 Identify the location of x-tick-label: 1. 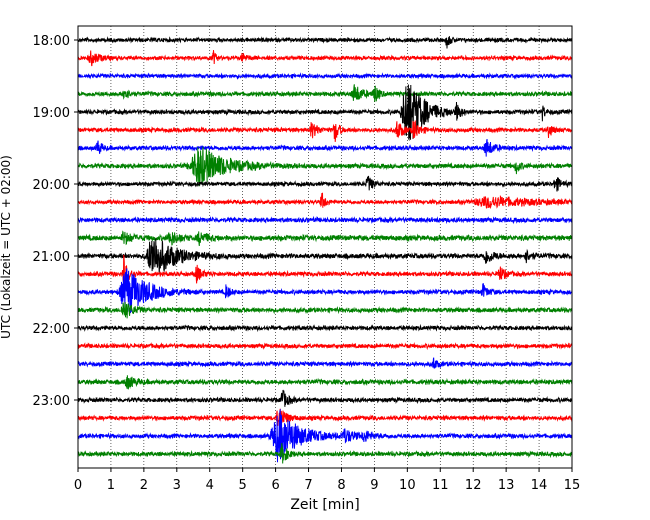
(111, 485).